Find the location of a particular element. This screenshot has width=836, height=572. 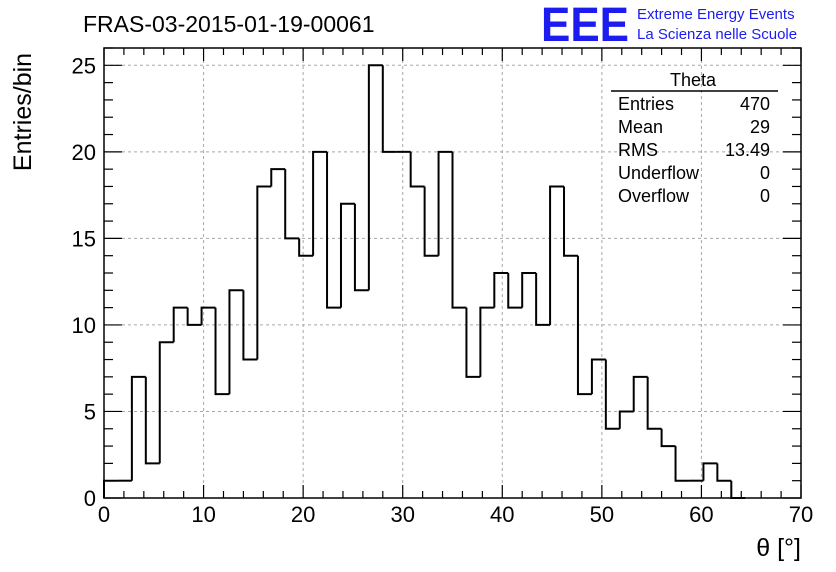

y-tick-label: 20 is located at coordinates (84, 152).